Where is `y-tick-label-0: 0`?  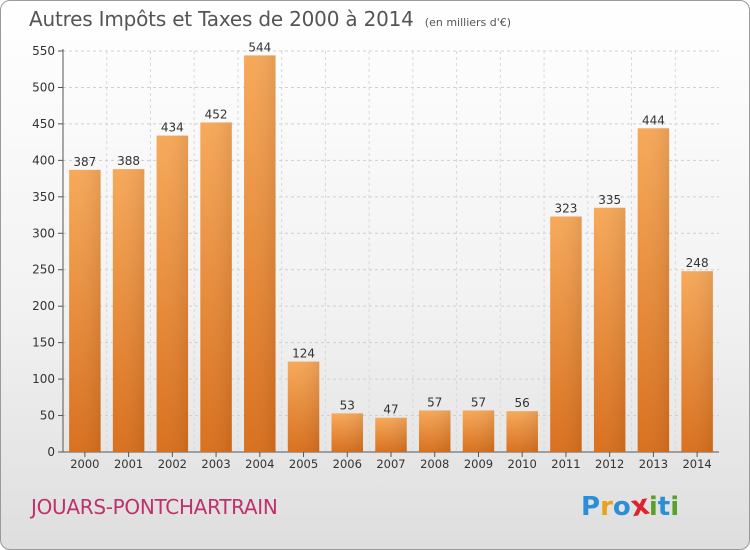
y-tick-label-0: 0 is located at coordinates (51, 452).